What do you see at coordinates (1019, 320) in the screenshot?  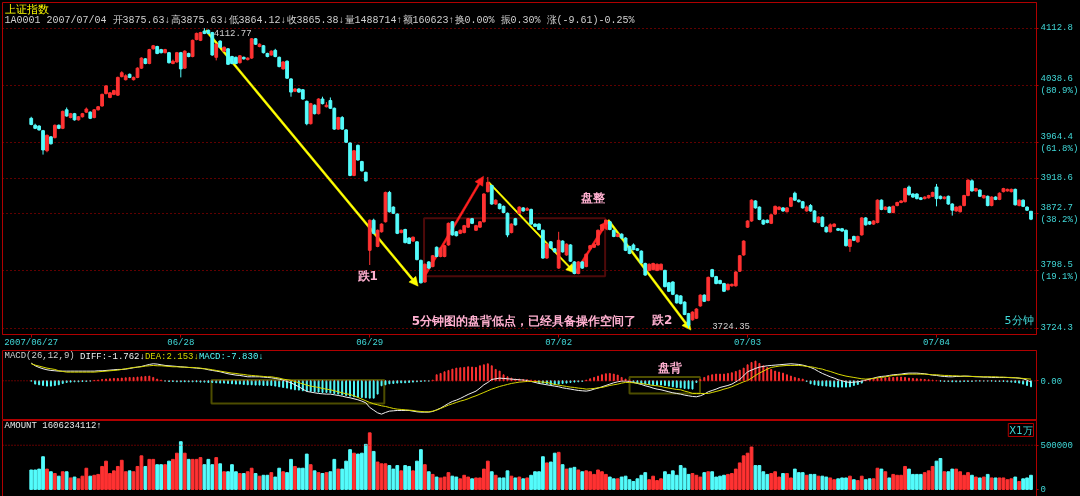 I see `x-axis-title: 5分钟` at bounding box center [1019, 320].